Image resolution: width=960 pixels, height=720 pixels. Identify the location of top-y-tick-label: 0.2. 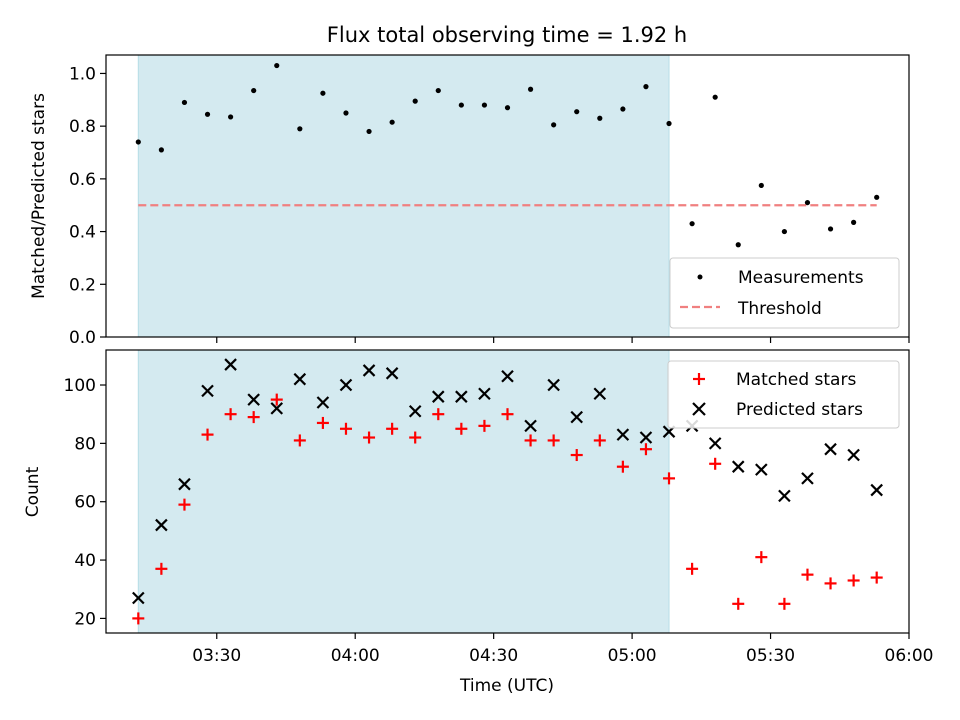
(82, 285).